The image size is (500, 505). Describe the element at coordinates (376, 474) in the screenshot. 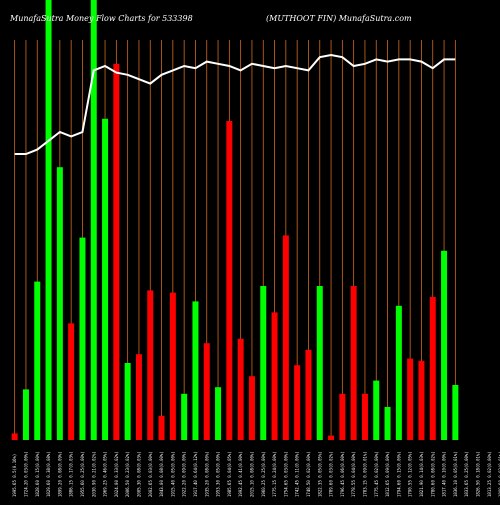

I see `x-tick-label: 1775.45 0.02(0.00%)` at that location.